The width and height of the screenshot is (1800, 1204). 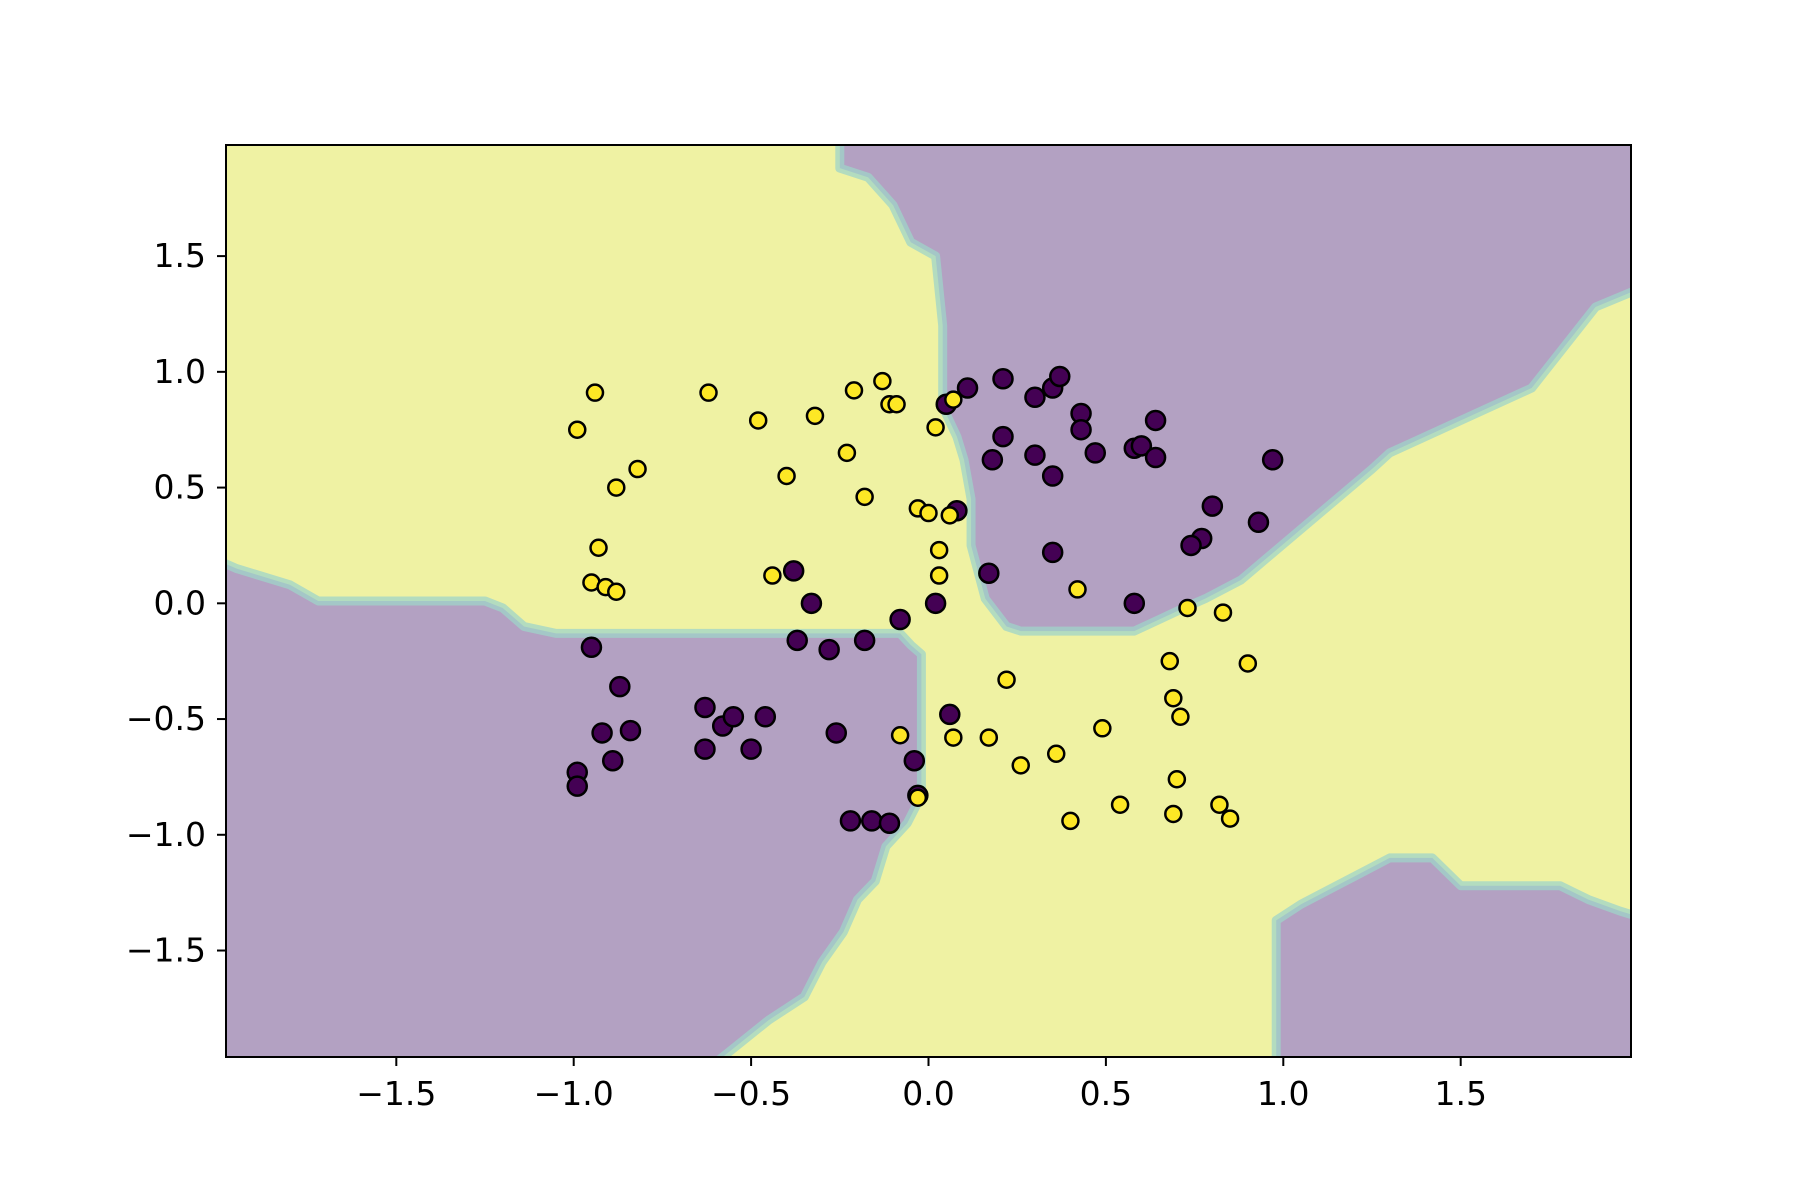 What do you see at coordinates (1283, 1093) in the screenshot?
I see `x-tick-label: 1.0` at bounding box center [1283, 1093].